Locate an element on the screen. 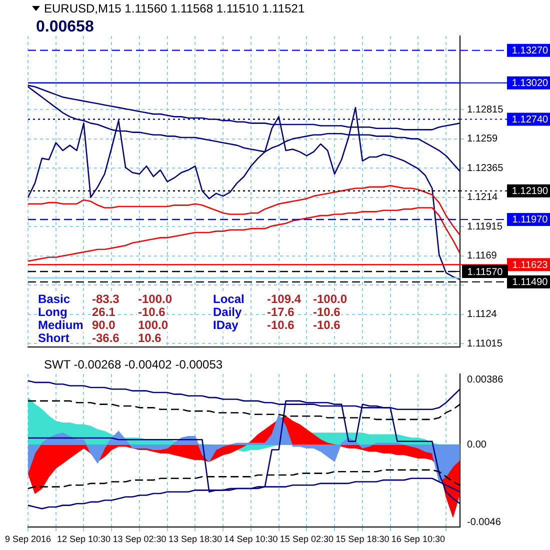  annotation: Short is located at coordinates (54, 337).